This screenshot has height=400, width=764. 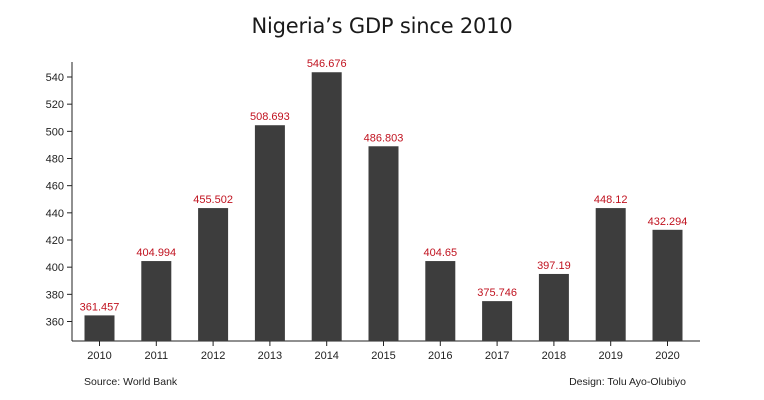 What do you see at coordinates (668, 222) in the screenshot?
I see `data-label: 432.294` at bounding box center [668, 222].